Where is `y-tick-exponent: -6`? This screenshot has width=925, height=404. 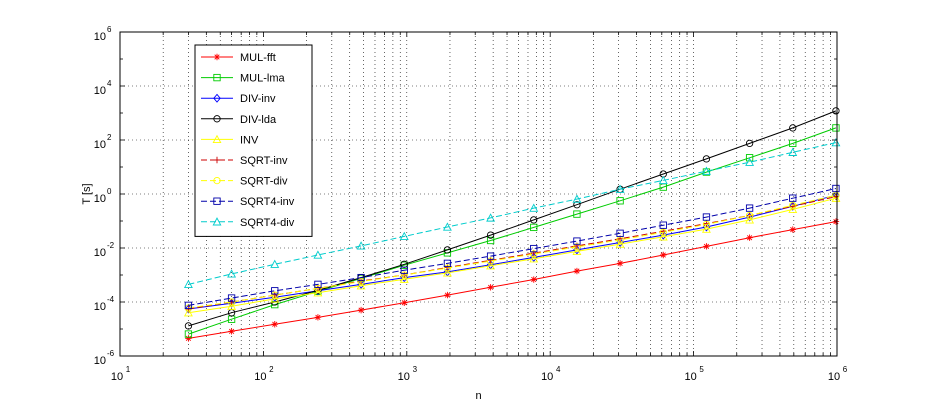
y-tick-exponent: -6 is located at coordinates (111, 353).